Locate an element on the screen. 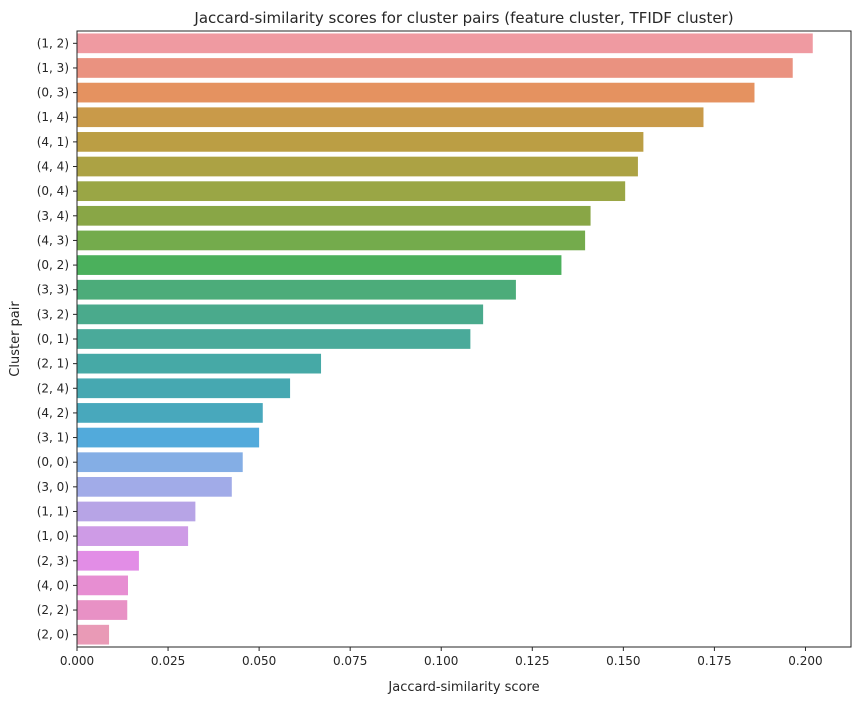  x-tick-label: 0.125 is located at coordinates (532, 661).